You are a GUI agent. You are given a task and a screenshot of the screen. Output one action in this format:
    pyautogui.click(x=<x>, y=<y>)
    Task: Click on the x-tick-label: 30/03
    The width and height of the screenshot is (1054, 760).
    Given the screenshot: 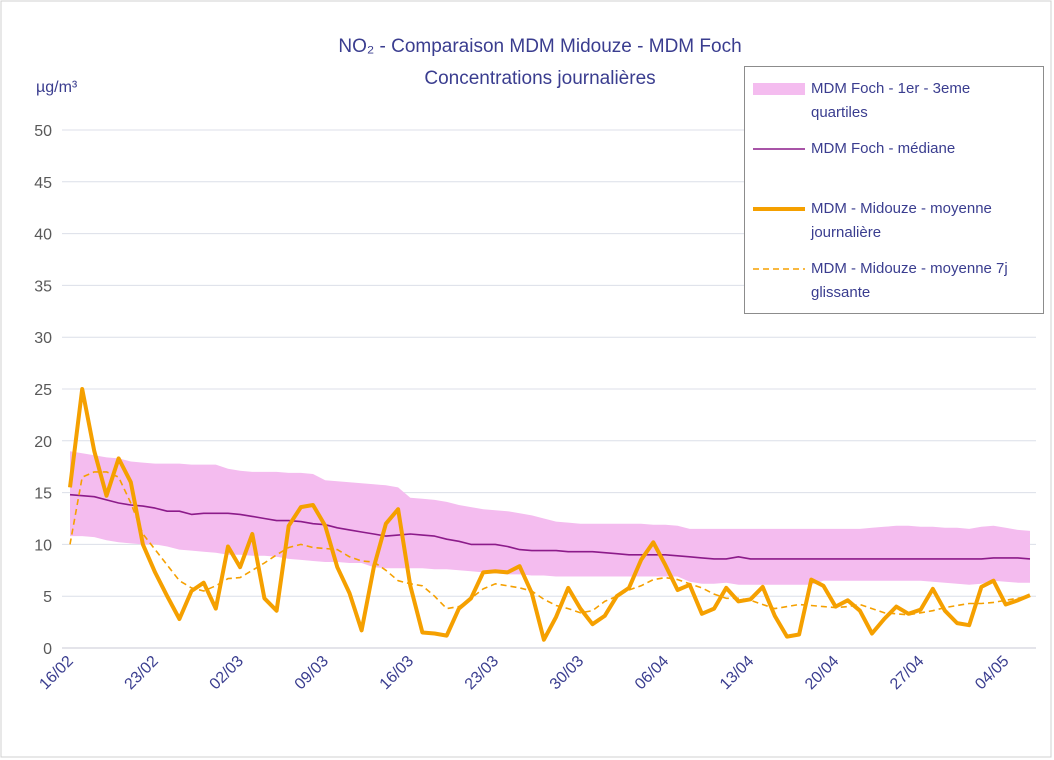 What is the action you would take?
    pyautogui.click(x=567, y=673)
    